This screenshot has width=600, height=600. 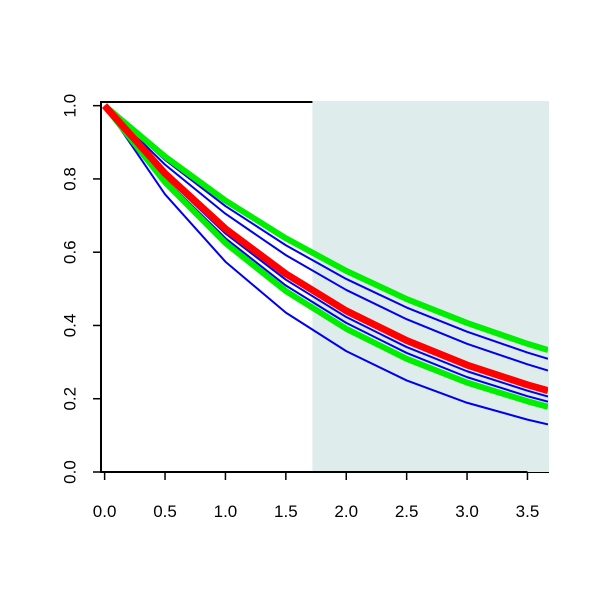 What do you see at coordinates (69, 179) in the screenshot?
I see `y-tick-label: 0.8` at bounding box center [69, 179].